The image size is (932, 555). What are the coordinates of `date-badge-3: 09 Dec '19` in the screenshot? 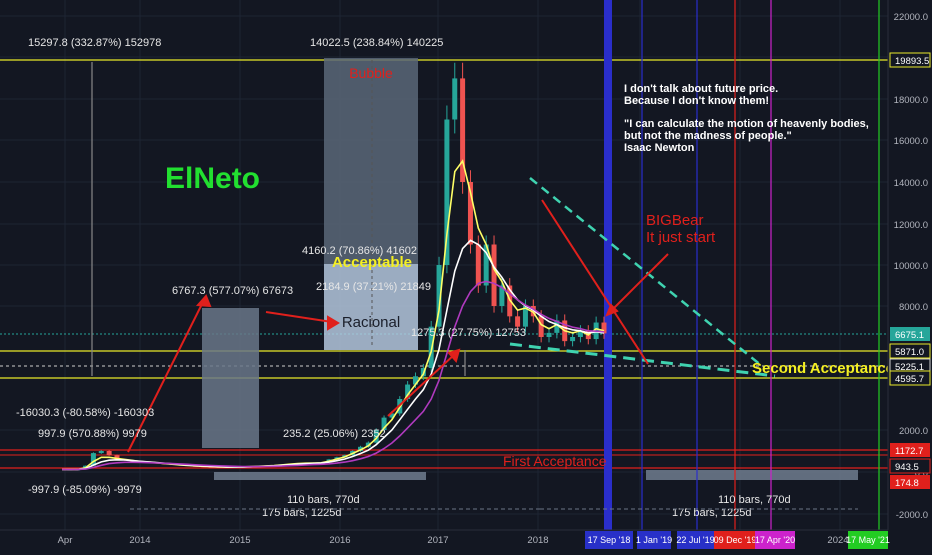 It's located at (735, 540).